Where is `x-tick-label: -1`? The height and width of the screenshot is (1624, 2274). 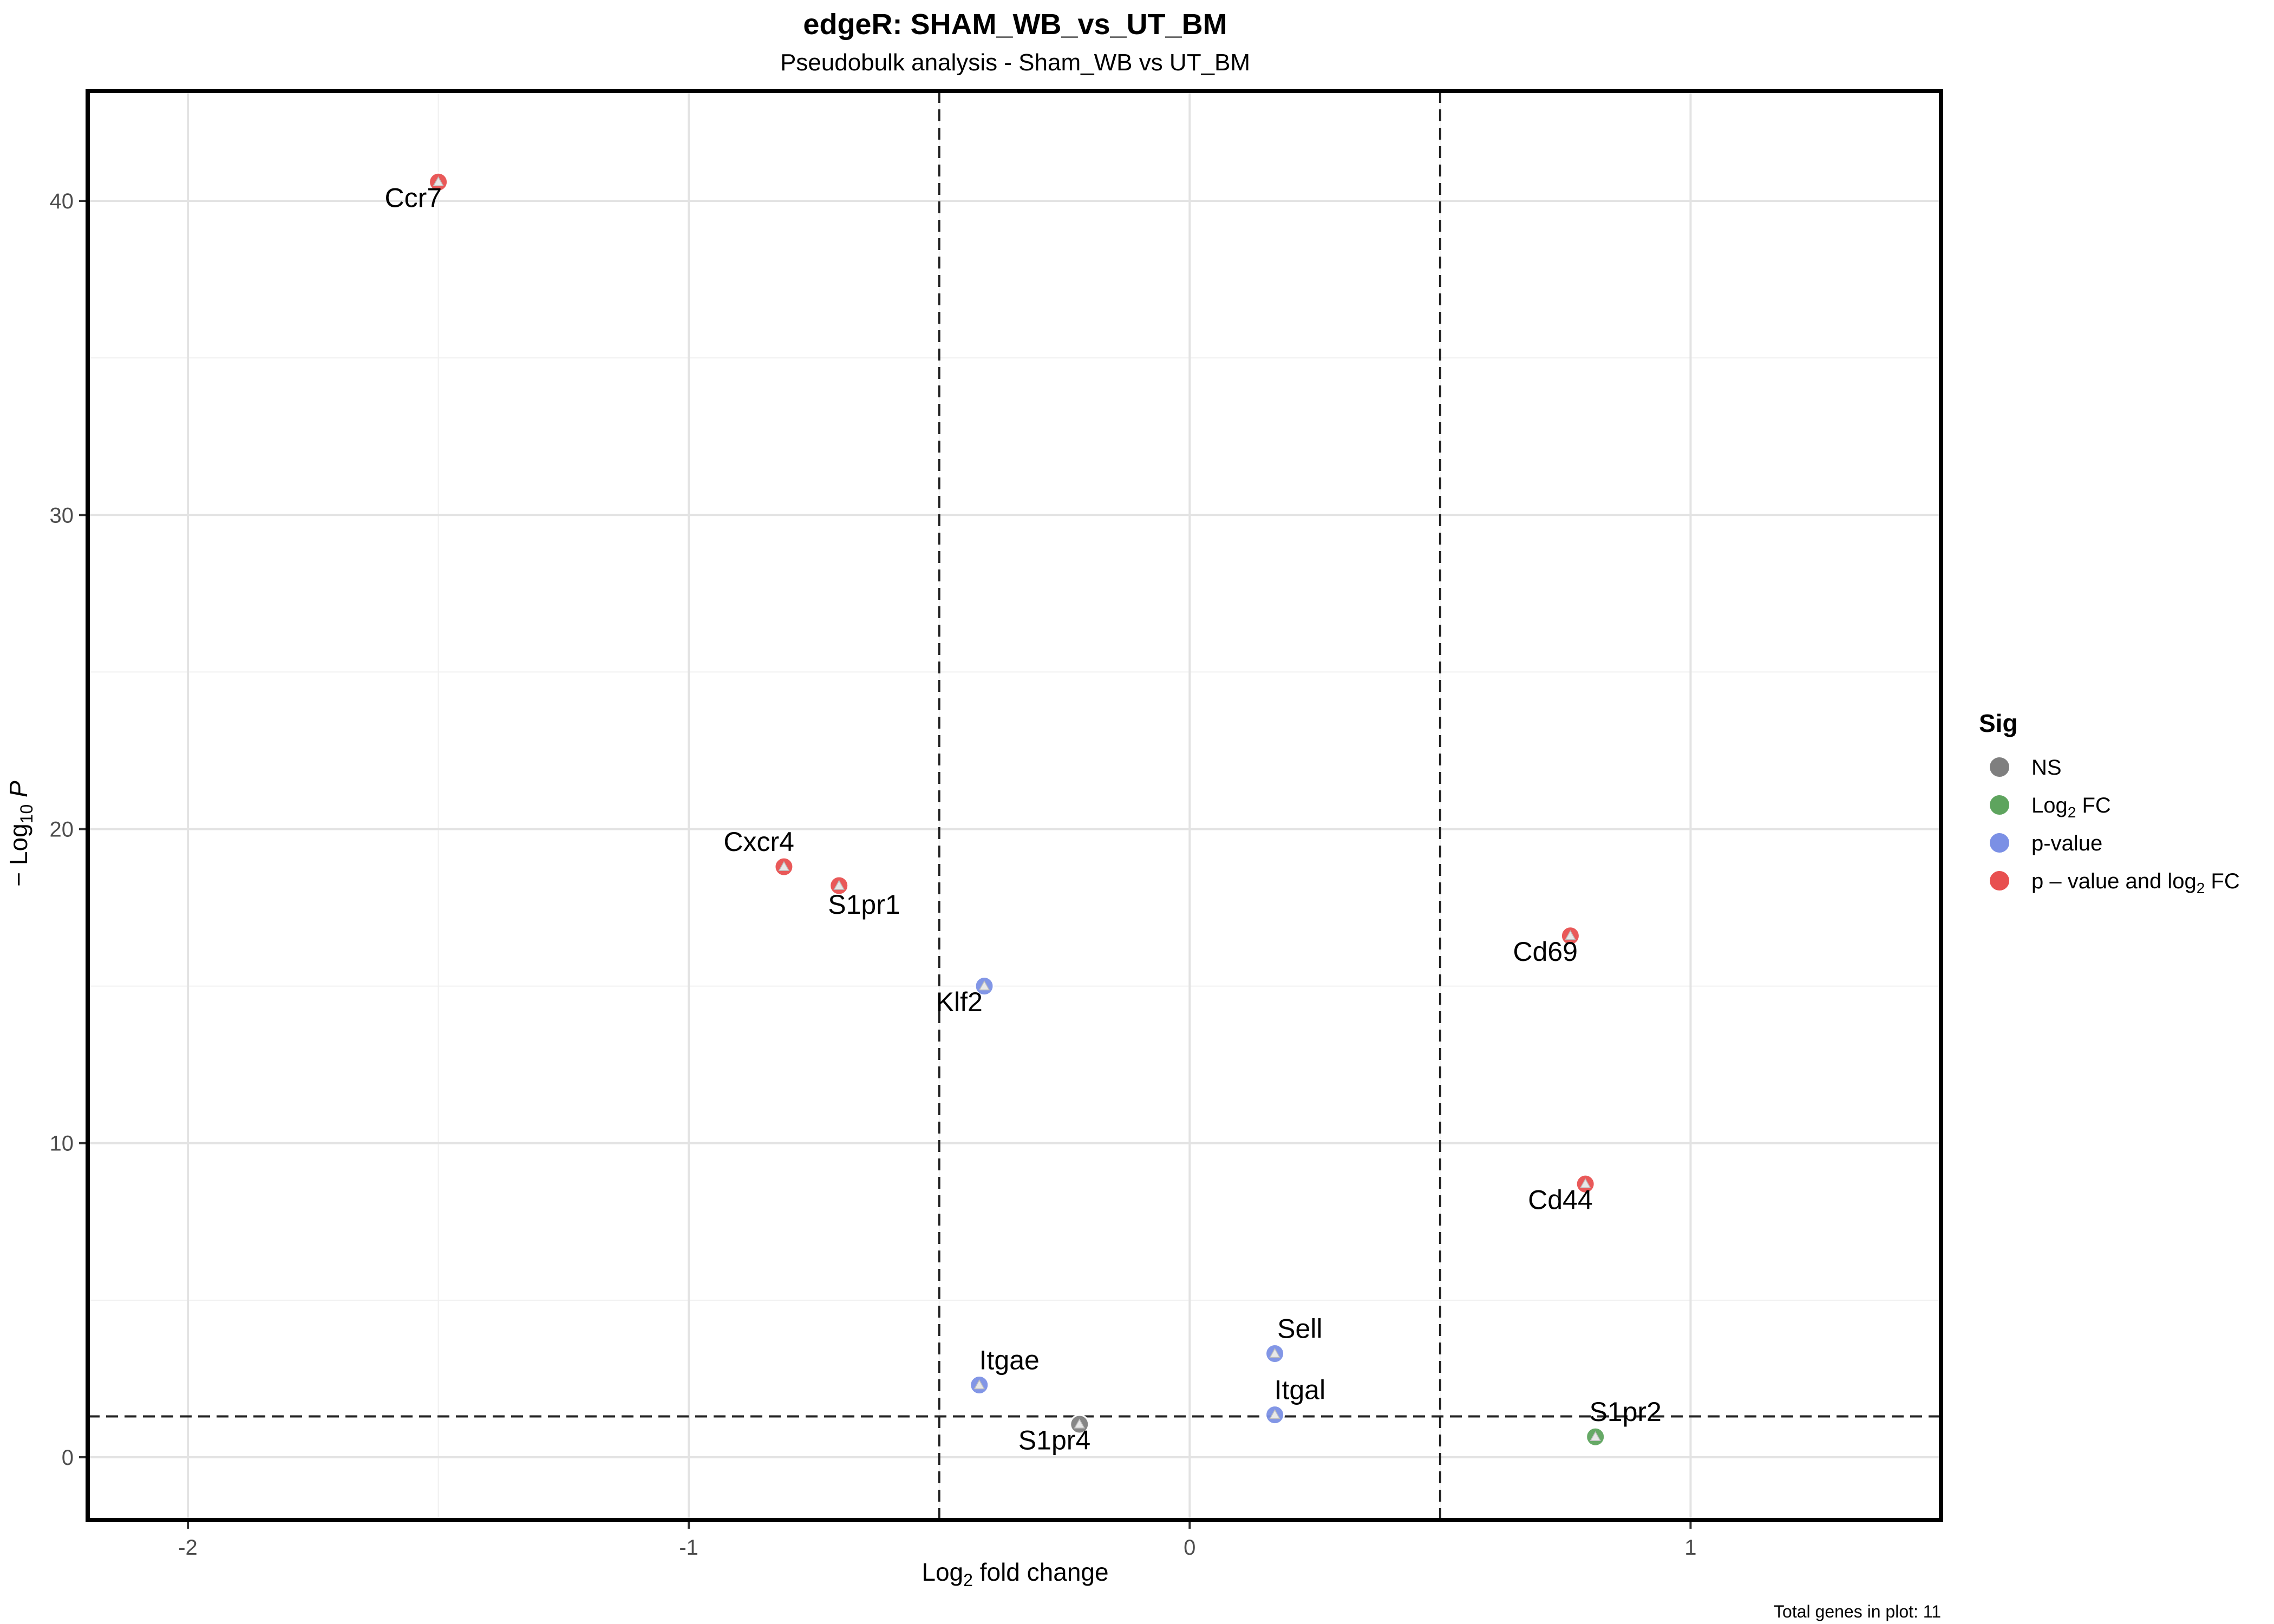
x-tick-label: -1 is located at coordinates (689, 1548).